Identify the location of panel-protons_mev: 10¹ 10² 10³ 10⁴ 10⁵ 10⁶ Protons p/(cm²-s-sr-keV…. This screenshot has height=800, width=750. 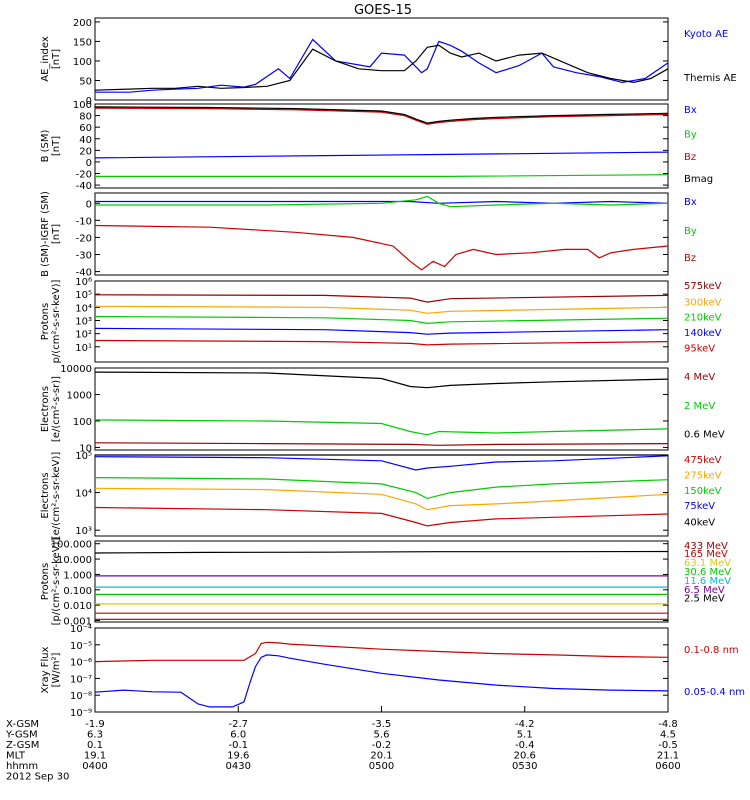
(381, 320).